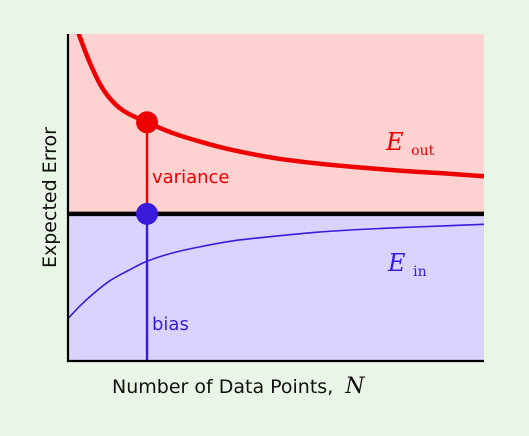 This screenshot has height=436, width=529. Describe the element at coordinates (422, 151) in the screenshot. I see `series-label-e-out-subscript: out` at that location.